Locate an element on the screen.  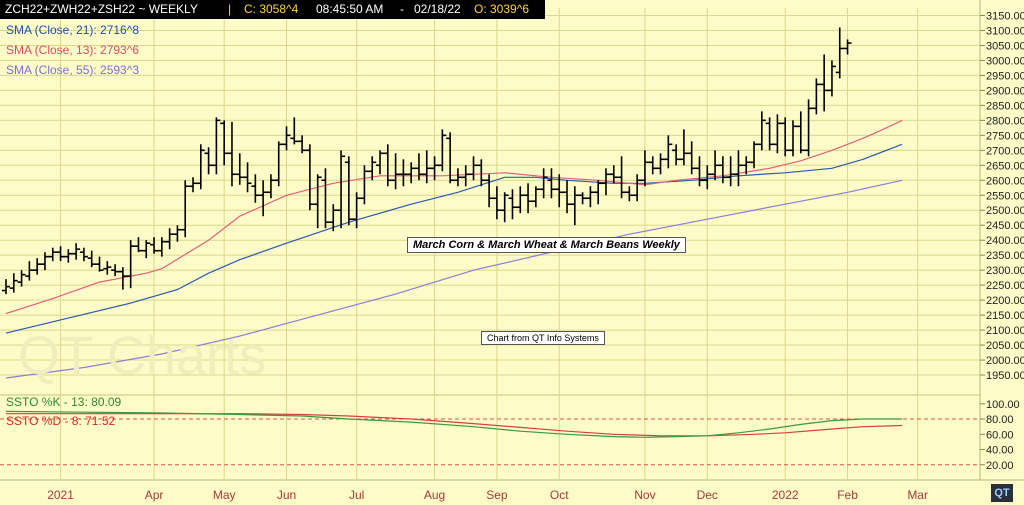
symbol-label: ZCH22+ZWH22+ZSH22 ~ WEEKLY is located at coordinates (101, 9).